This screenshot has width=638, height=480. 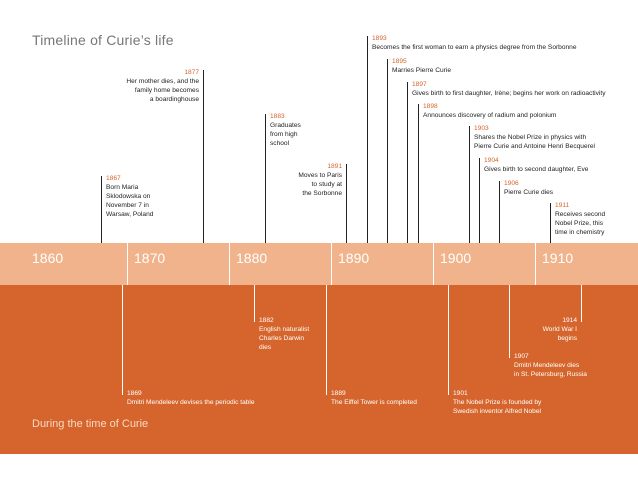 What do you see at coordinates (497, 411) in the screenshot?
I see `event-text: Swedish inventor Alfred Nobel` at bounding box center [497, 411].